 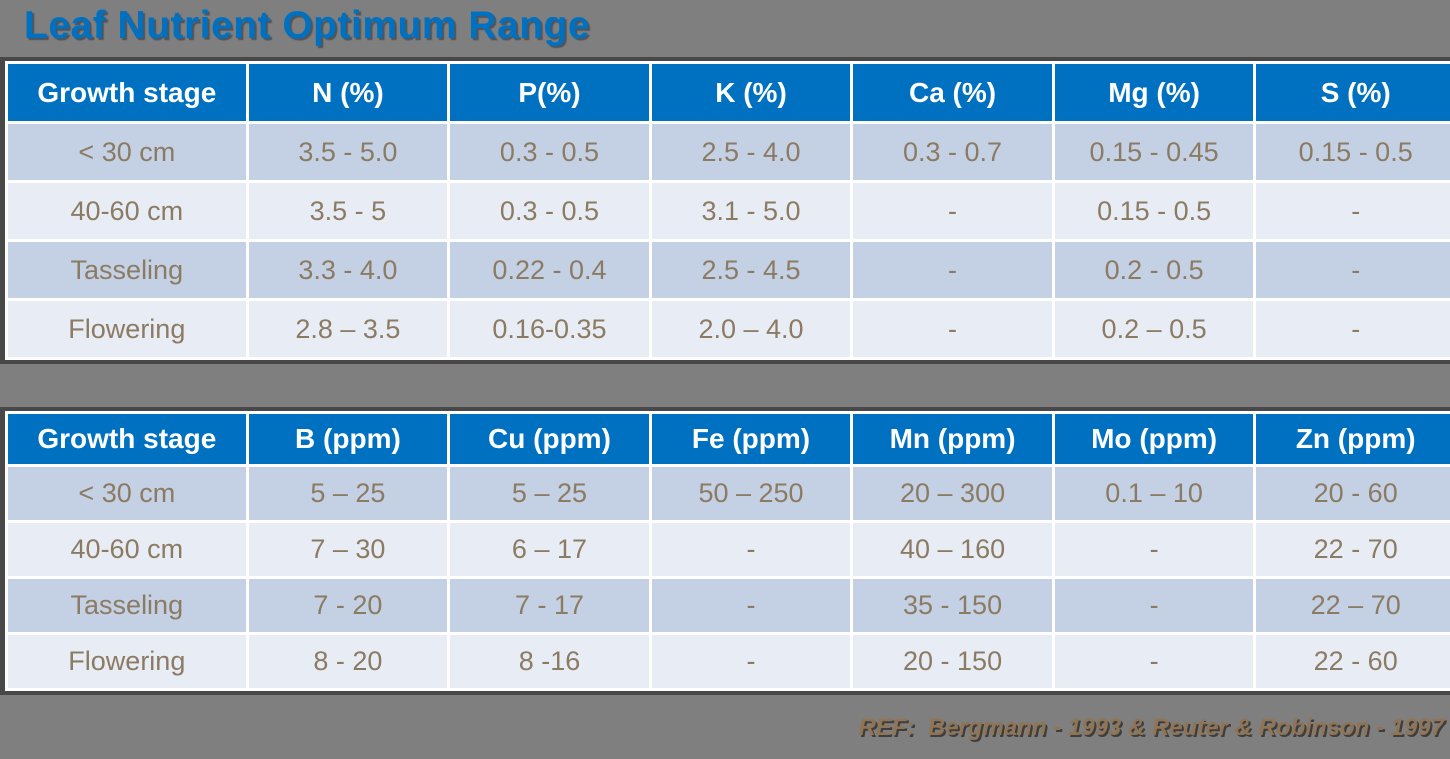 I want to click on table-cell: 20 - 60, so click(x=1353, y=493).